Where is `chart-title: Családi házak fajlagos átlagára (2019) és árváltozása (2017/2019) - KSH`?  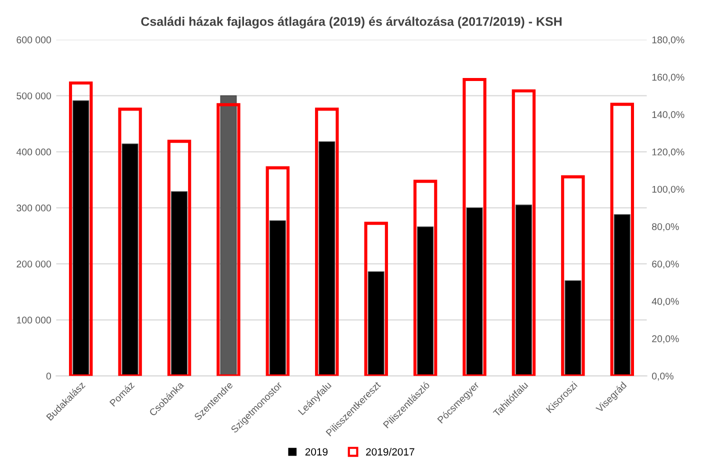 chart-title: Családi házak fajlagos átlagára (2019) és árváltozása (2017/2019) - KSH is located at coordinates (351, 22).